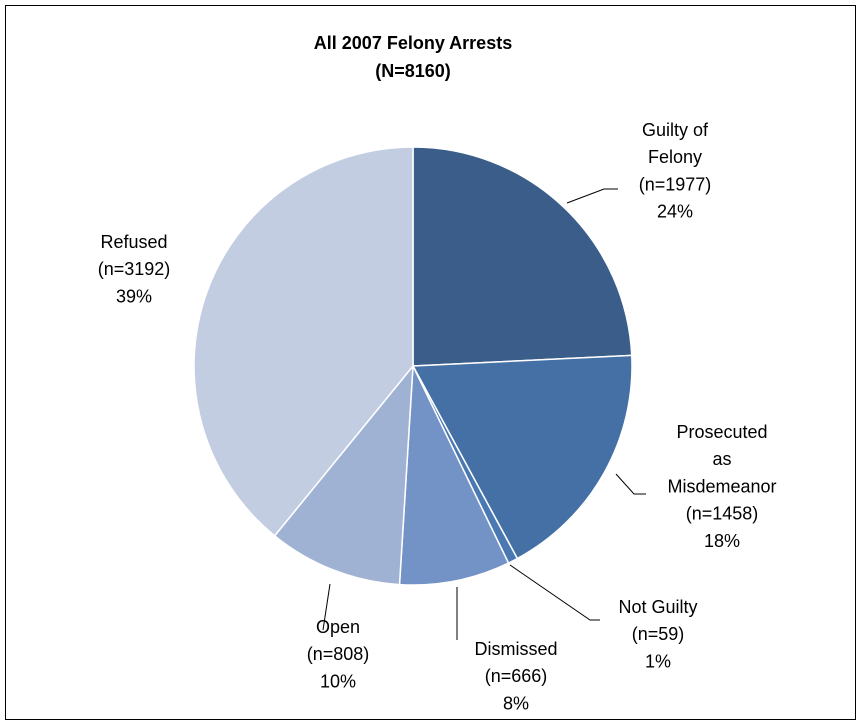  Describe the element at coordinates (722, 541) in the screenshot. I see `slice-percent-label: 18%` at that location.